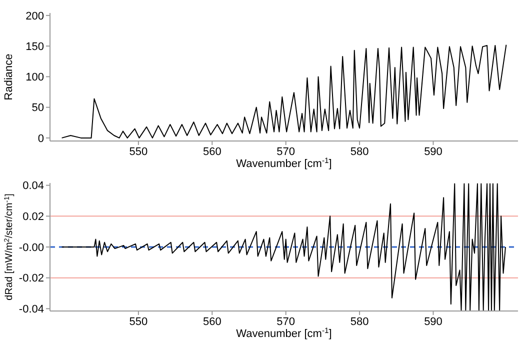 Image resolution: width=525 pixels, height=341 pixels. I want to click on y-tick-label: 0, so click(41, 138).